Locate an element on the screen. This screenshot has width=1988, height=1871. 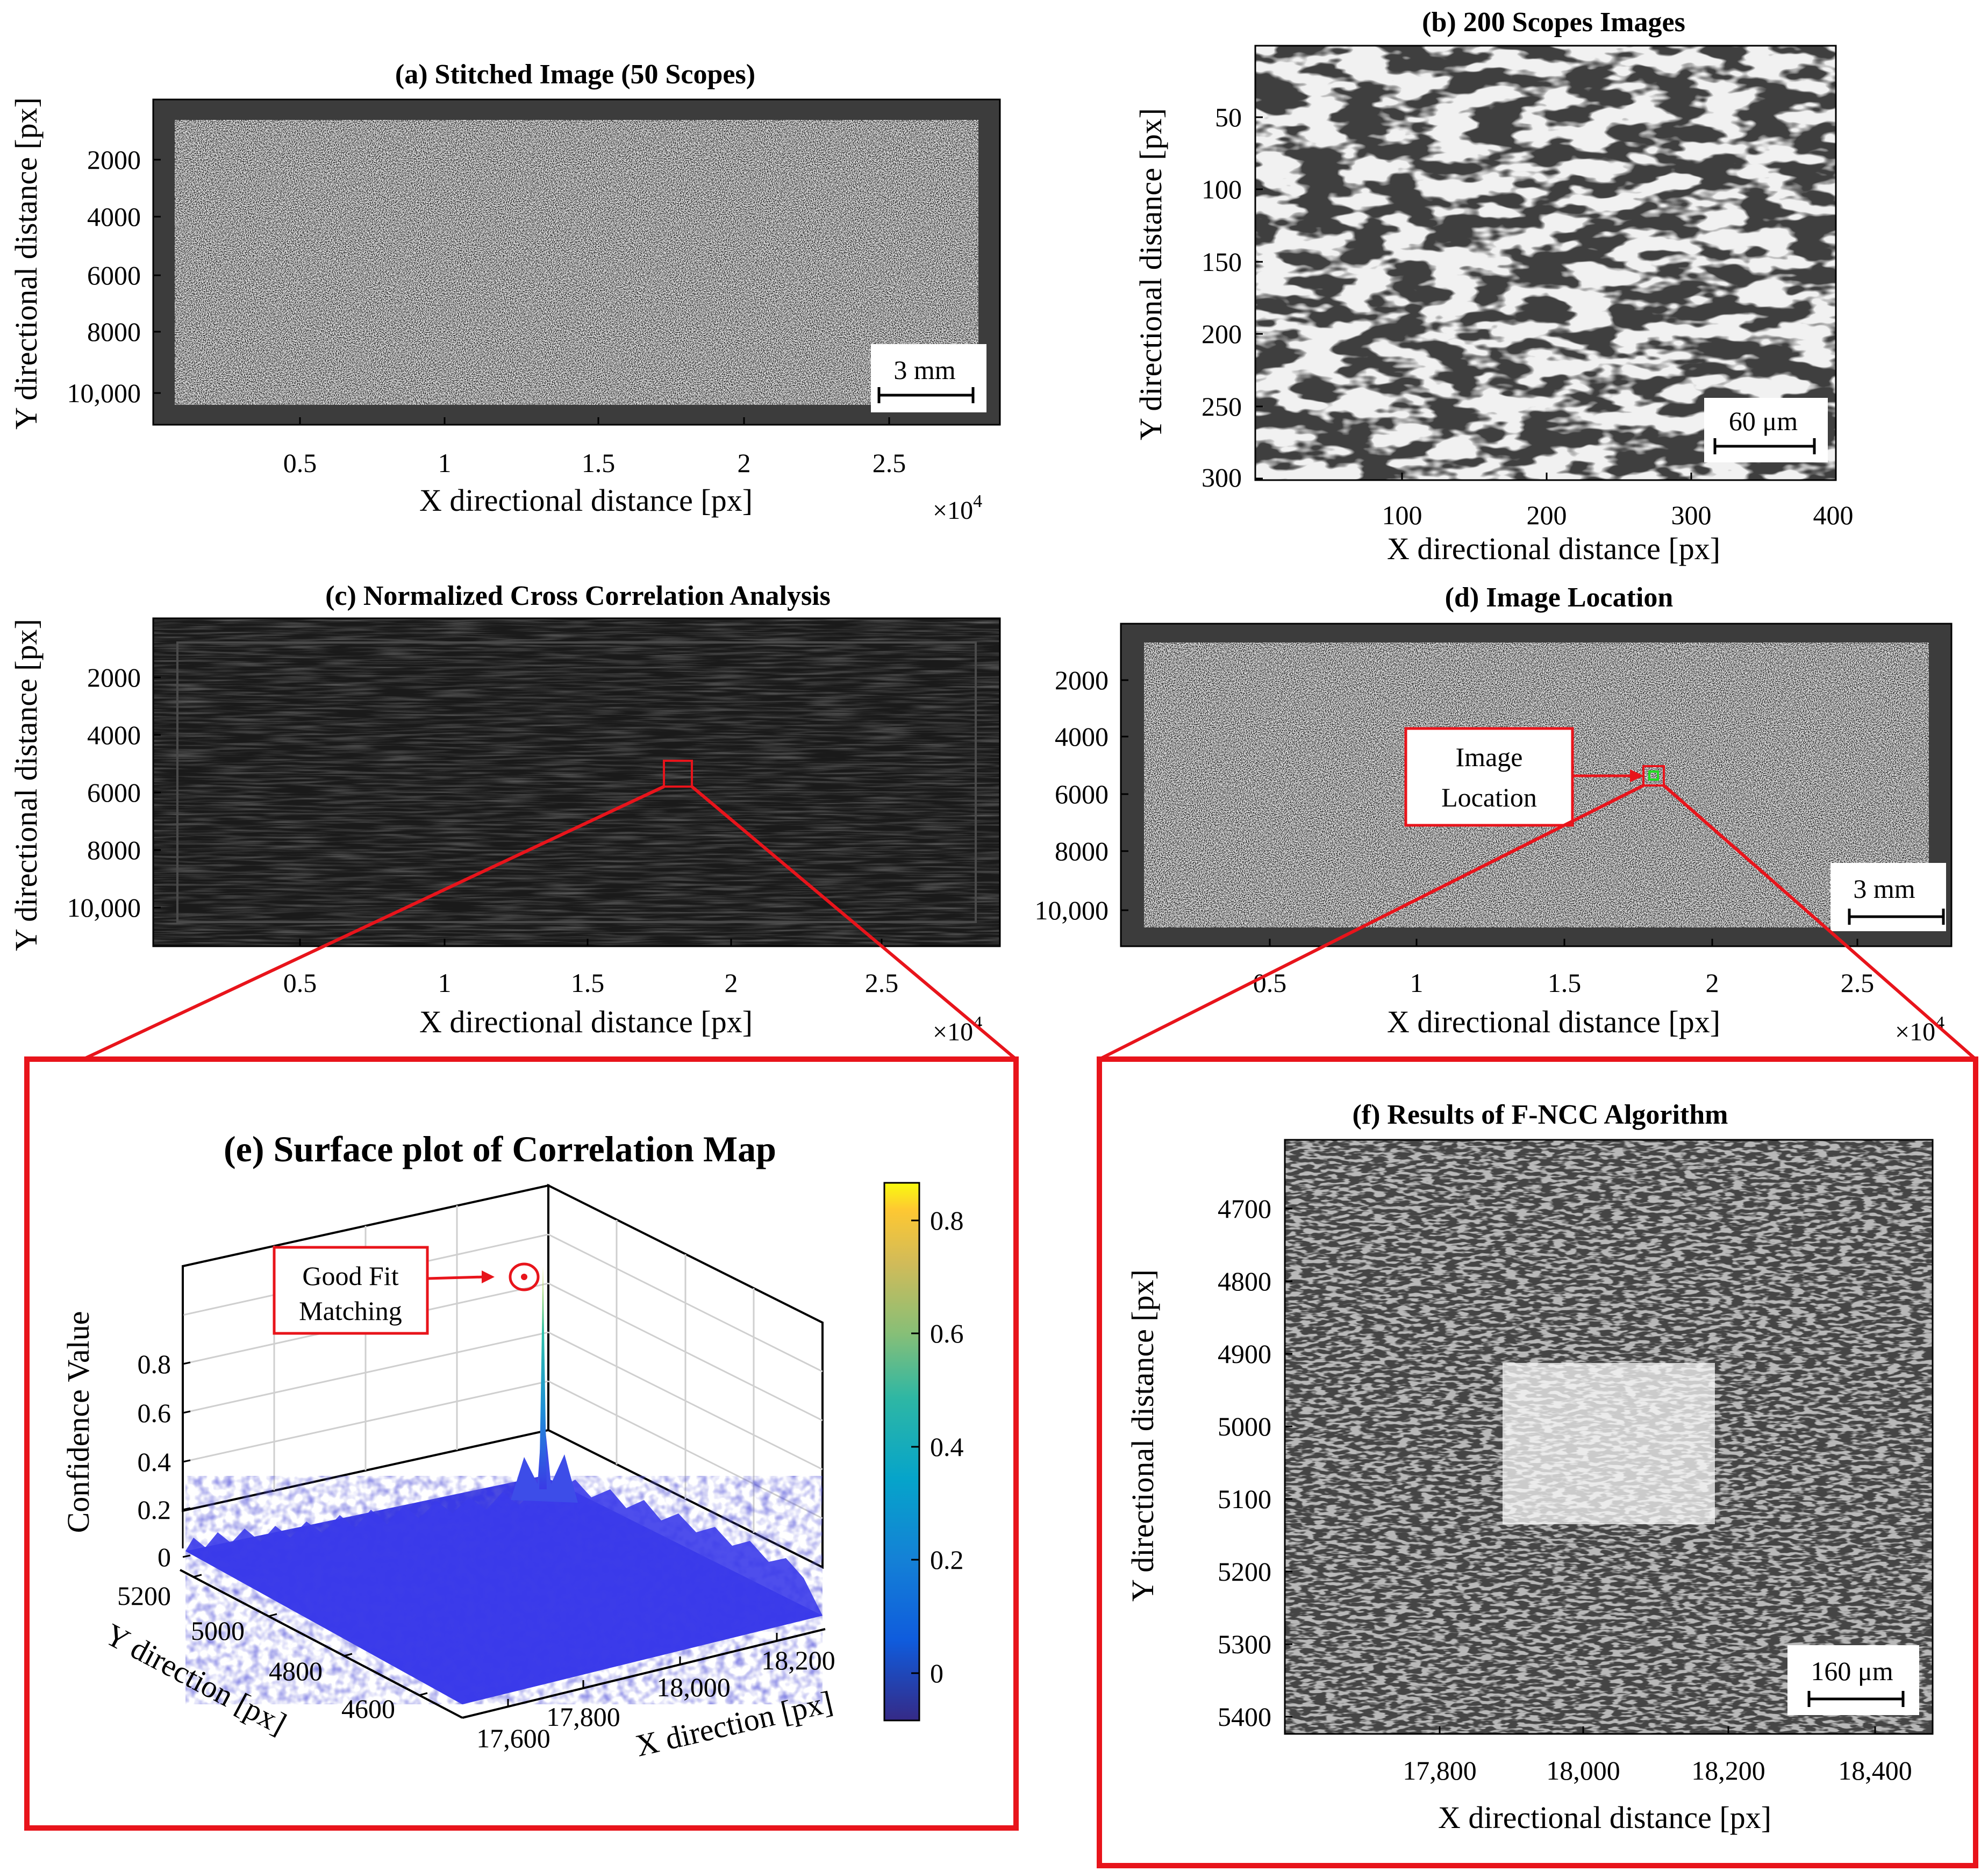
panel-e-annotation-arrow is located at coordinates (455, 1277).